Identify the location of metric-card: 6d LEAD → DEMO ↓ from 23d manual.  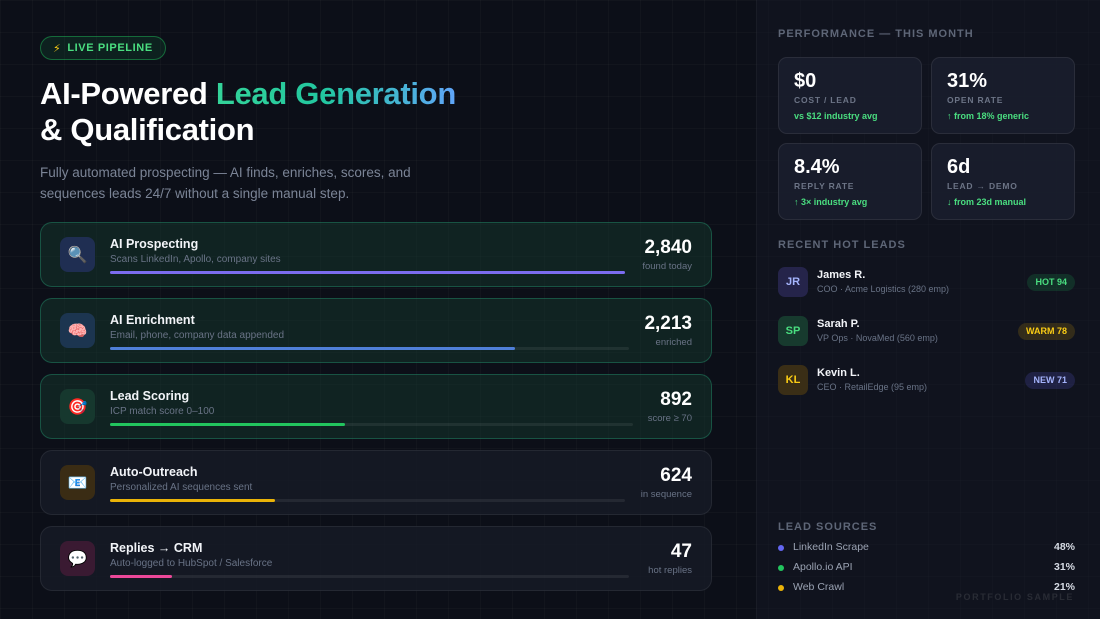
(1003, 181).